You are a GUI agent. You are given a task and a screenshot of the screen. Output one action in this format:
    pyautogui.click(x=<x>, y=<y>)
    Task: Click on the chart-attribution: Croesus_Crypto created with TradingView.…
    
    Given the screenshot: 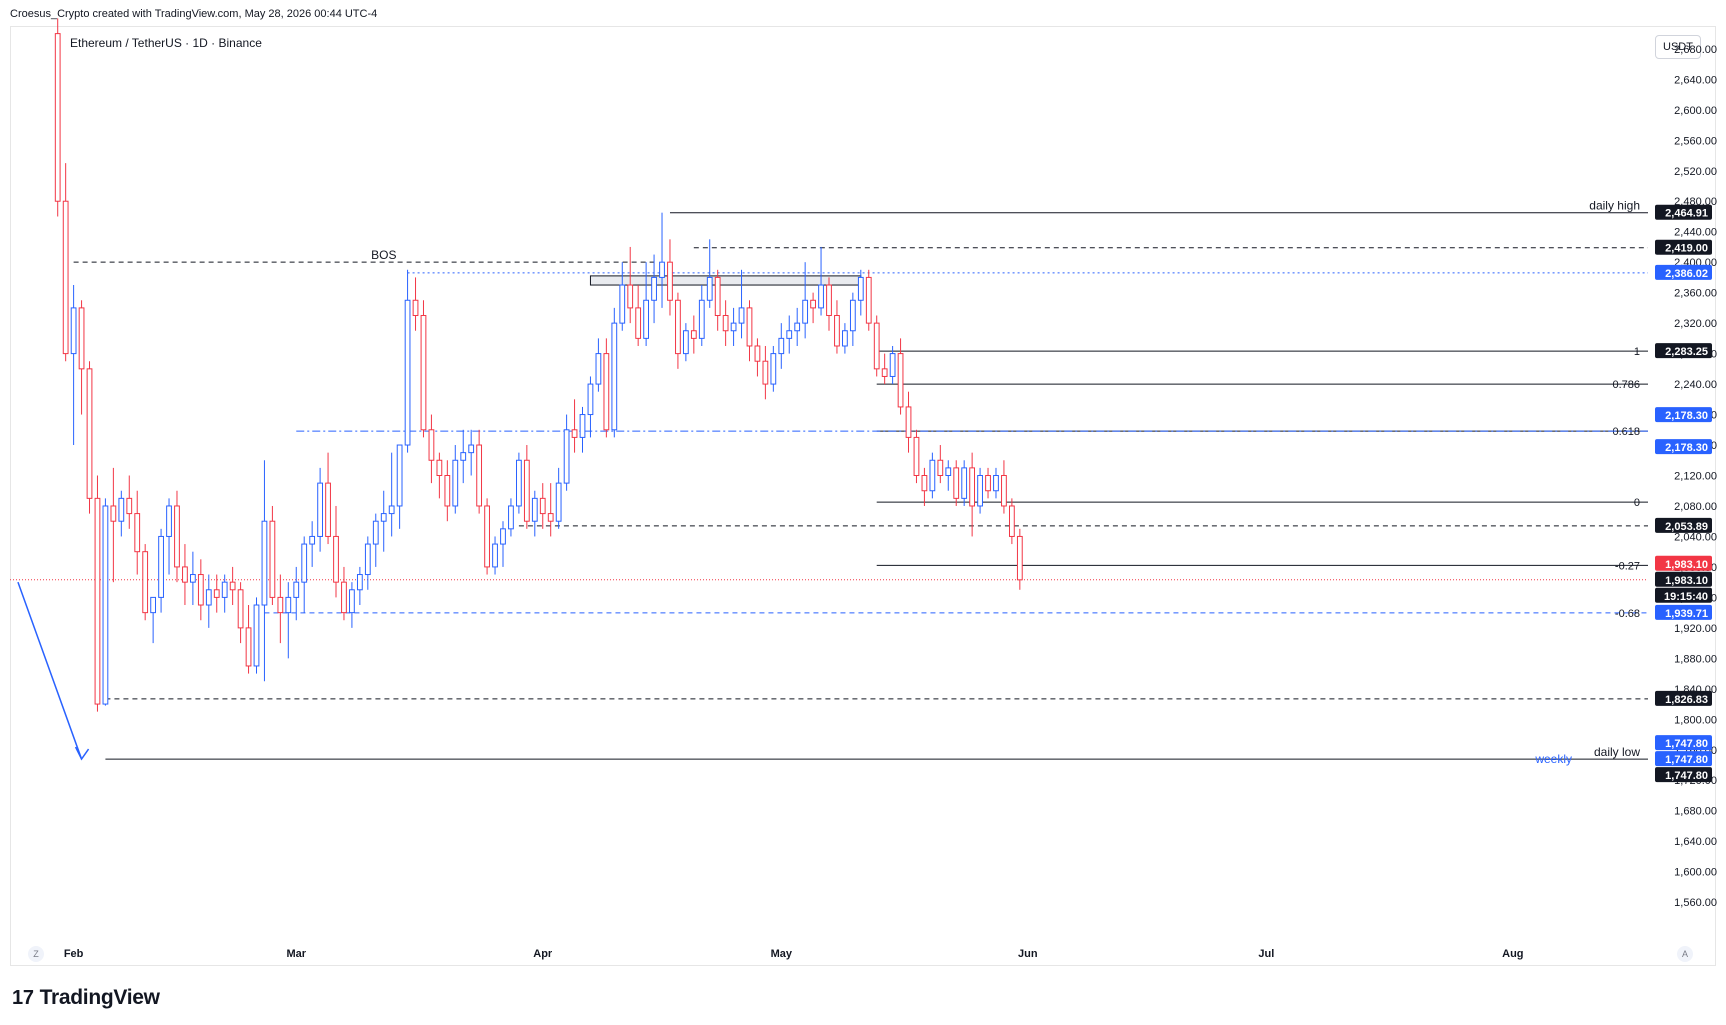 What is the action you would take?
    pyautogui.click(x=194, y=14)
    